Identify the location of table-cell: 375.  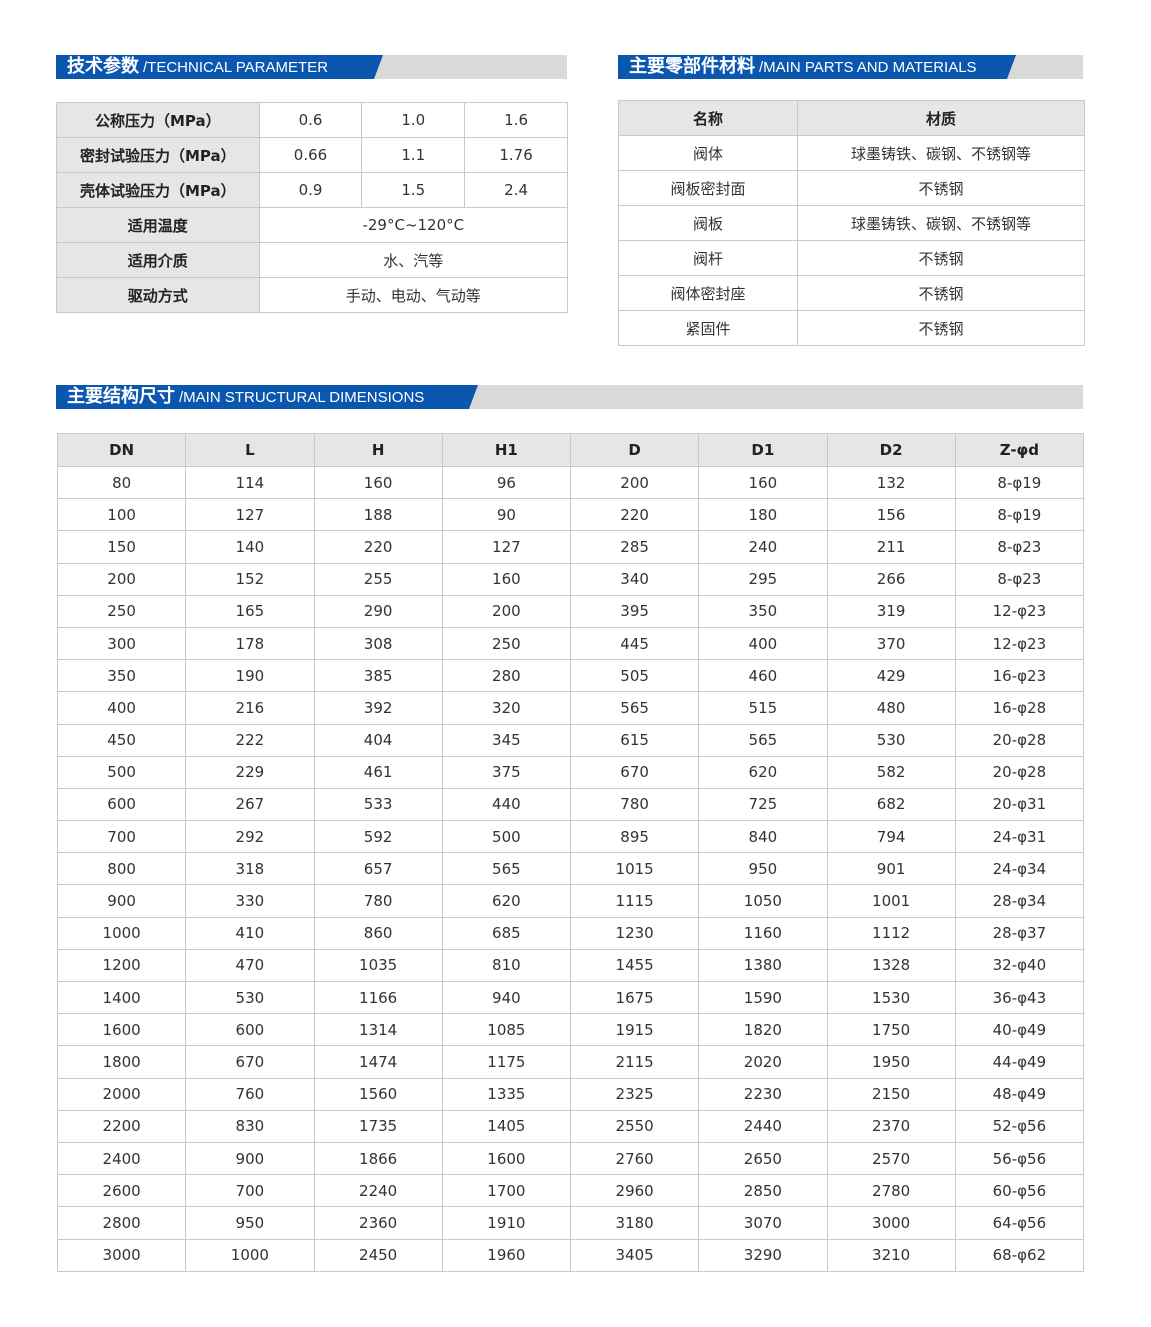
(506, 772).